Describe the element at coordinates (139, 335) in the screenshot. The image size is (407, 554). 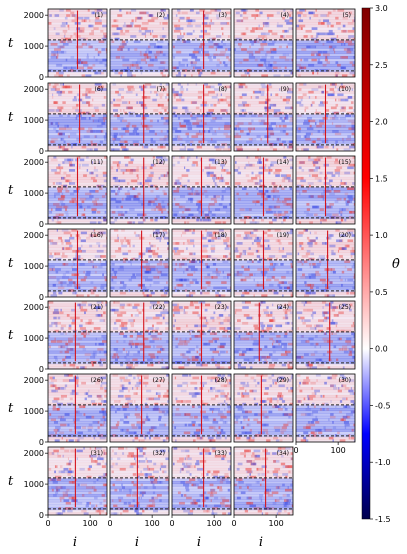
I see `panel-background` at that location.